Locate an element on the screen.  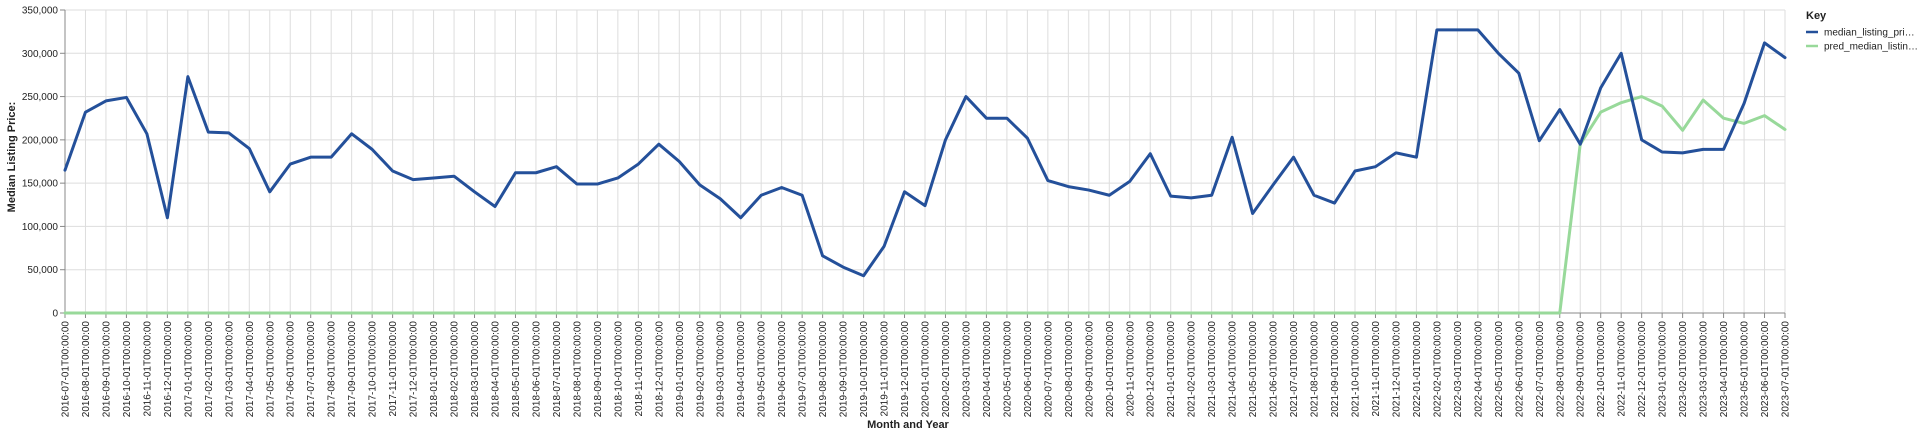
legend-title: Key is located at coordinates (1816, 16).